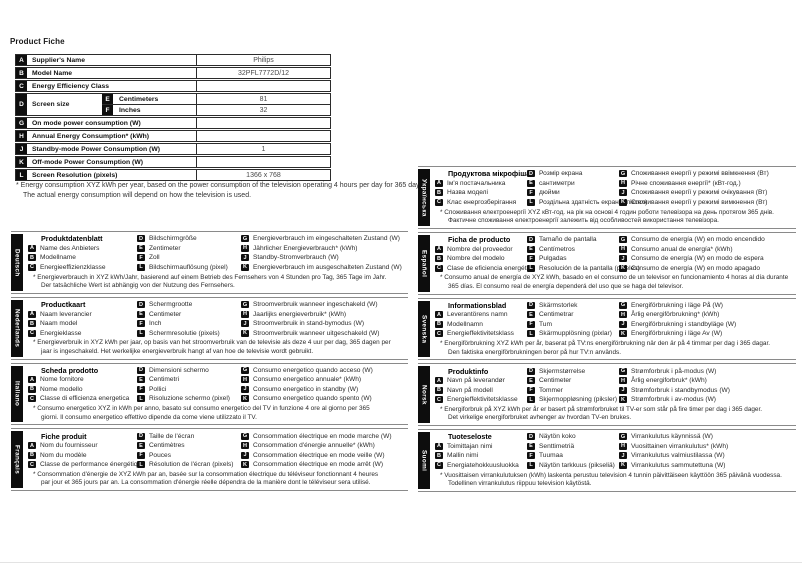 The height and width of the screenshot is (567, 802). Describe the element at coordinates (296, 258) in the screenshot. I see `spec-label: Standby-Stromverbrauch (W)` at that location.